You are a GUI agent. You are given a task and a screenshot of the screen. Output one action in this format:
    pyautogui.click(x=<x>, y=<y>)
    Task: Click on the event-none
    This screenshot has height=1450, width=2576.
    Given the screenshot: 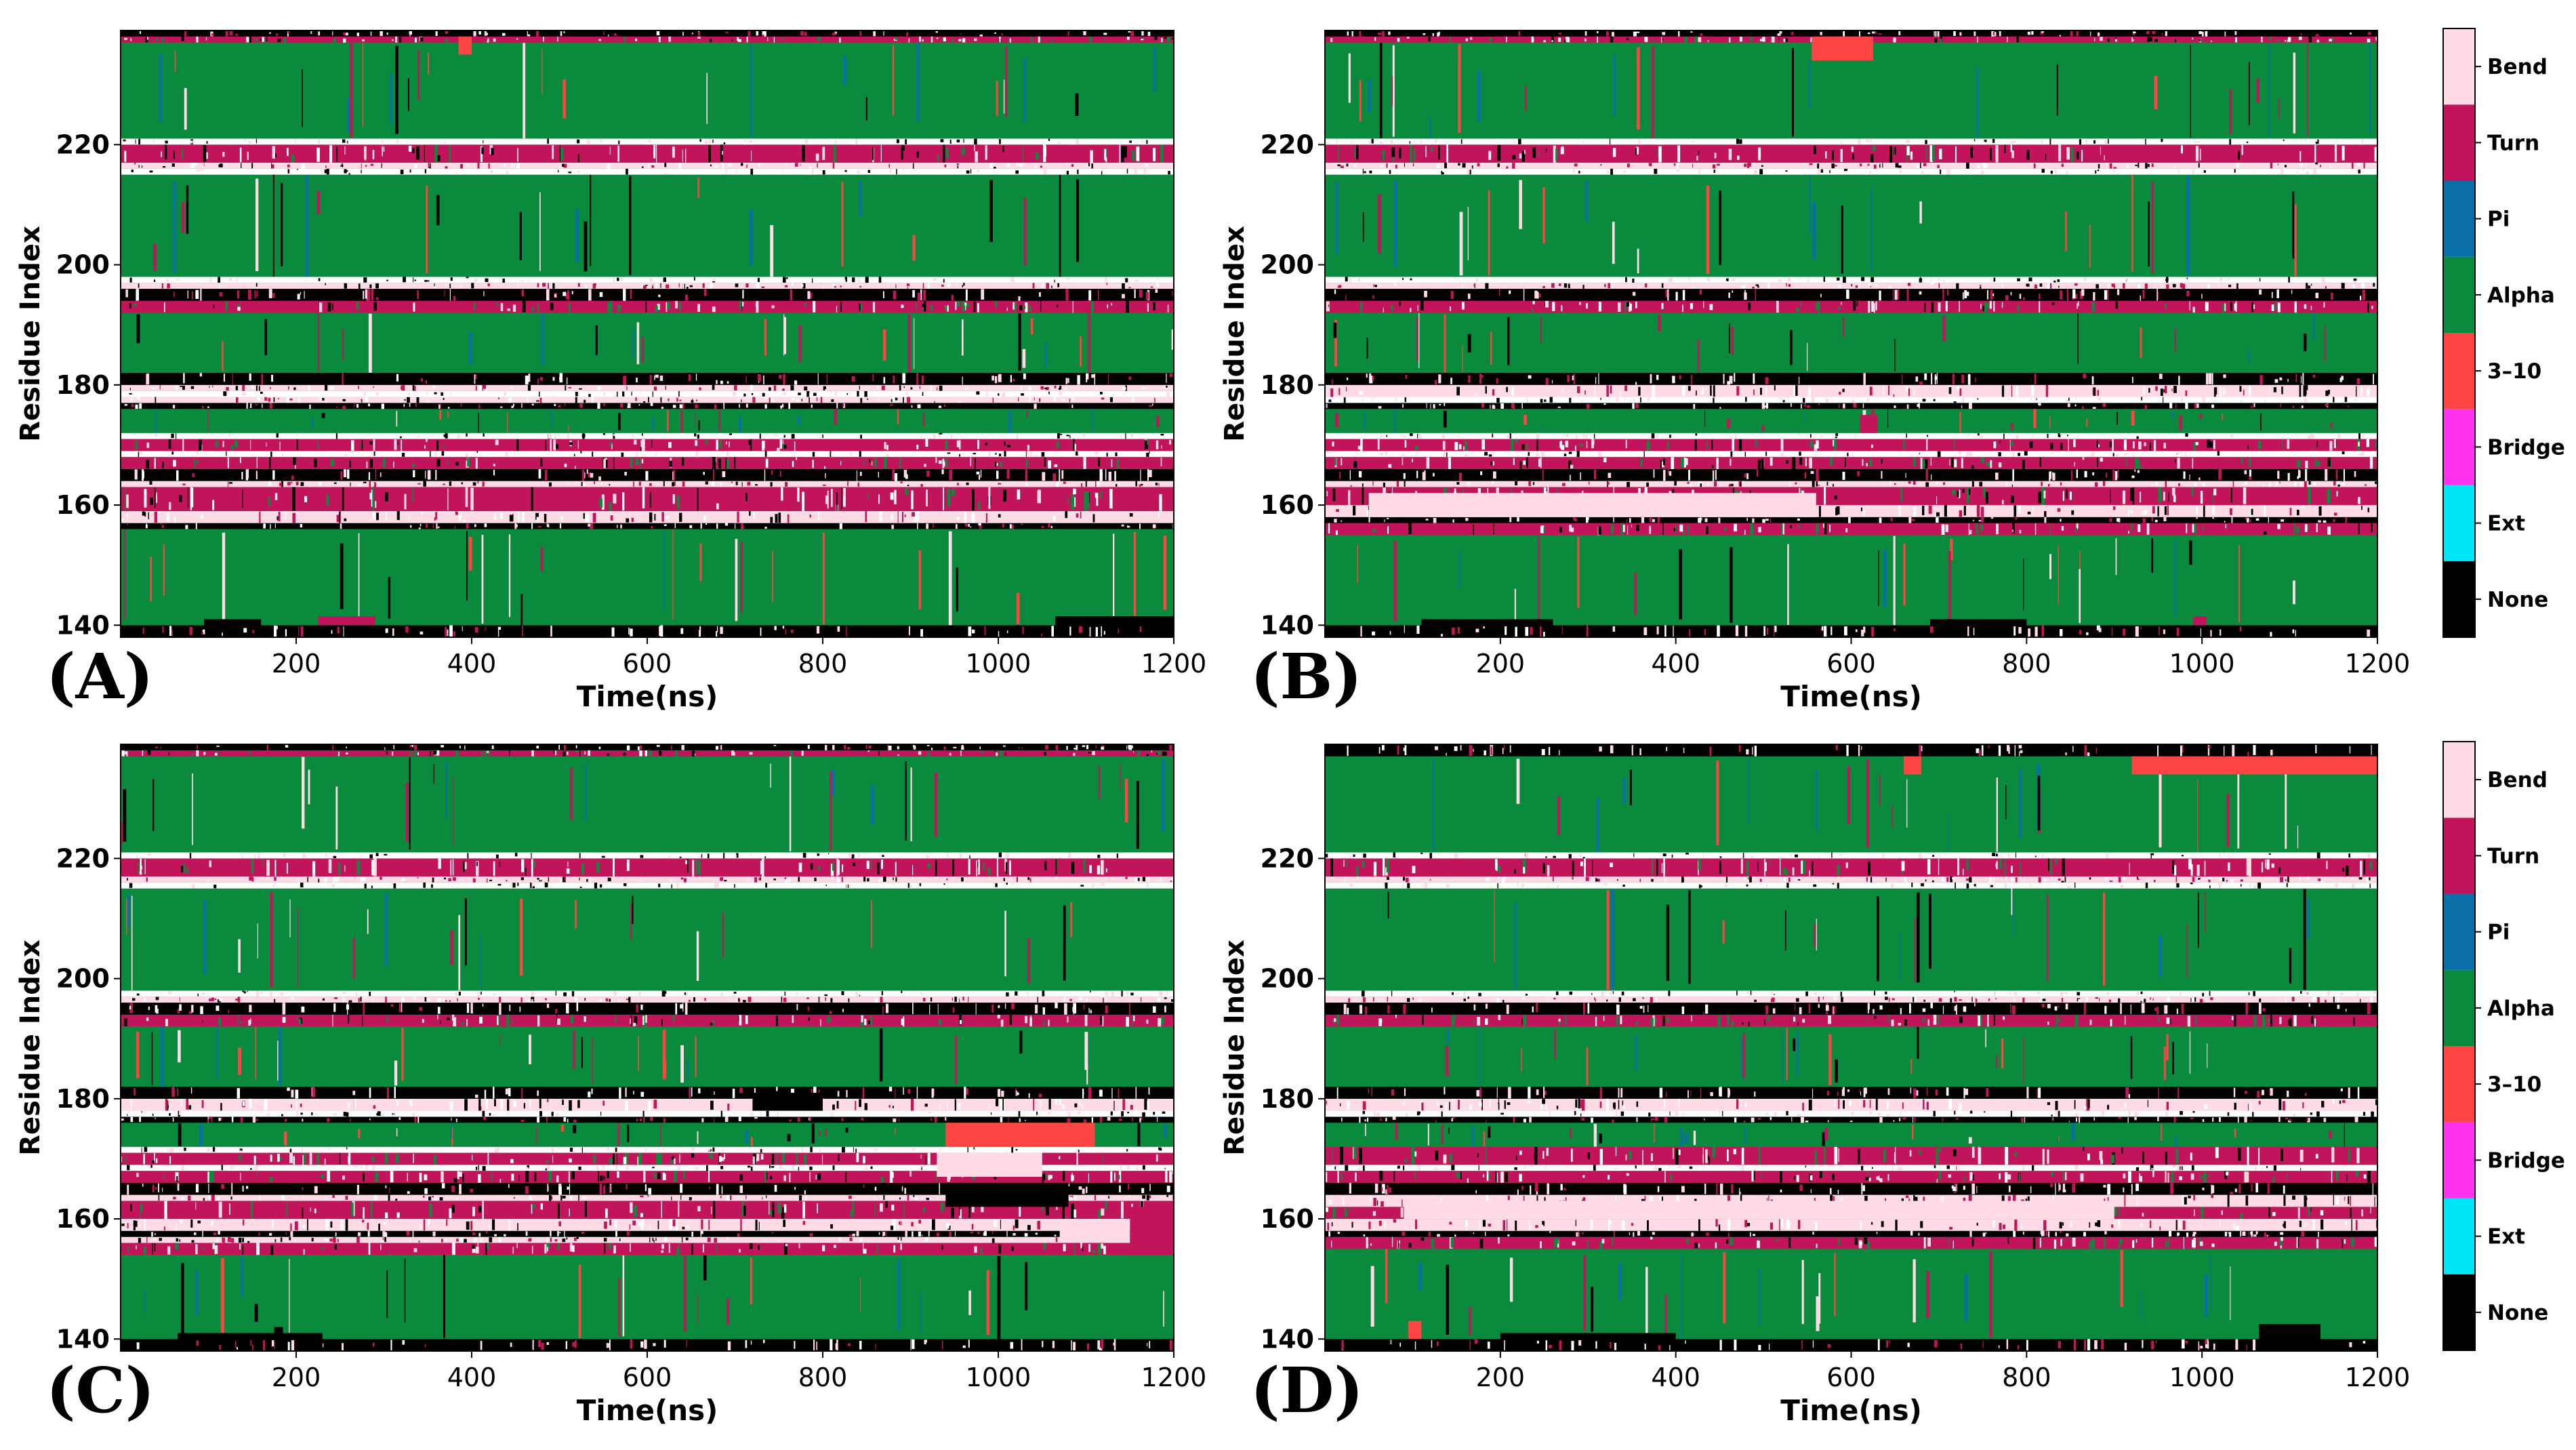 What is the action you would take?
    pyautogui.click(x=1115, y=621)
    